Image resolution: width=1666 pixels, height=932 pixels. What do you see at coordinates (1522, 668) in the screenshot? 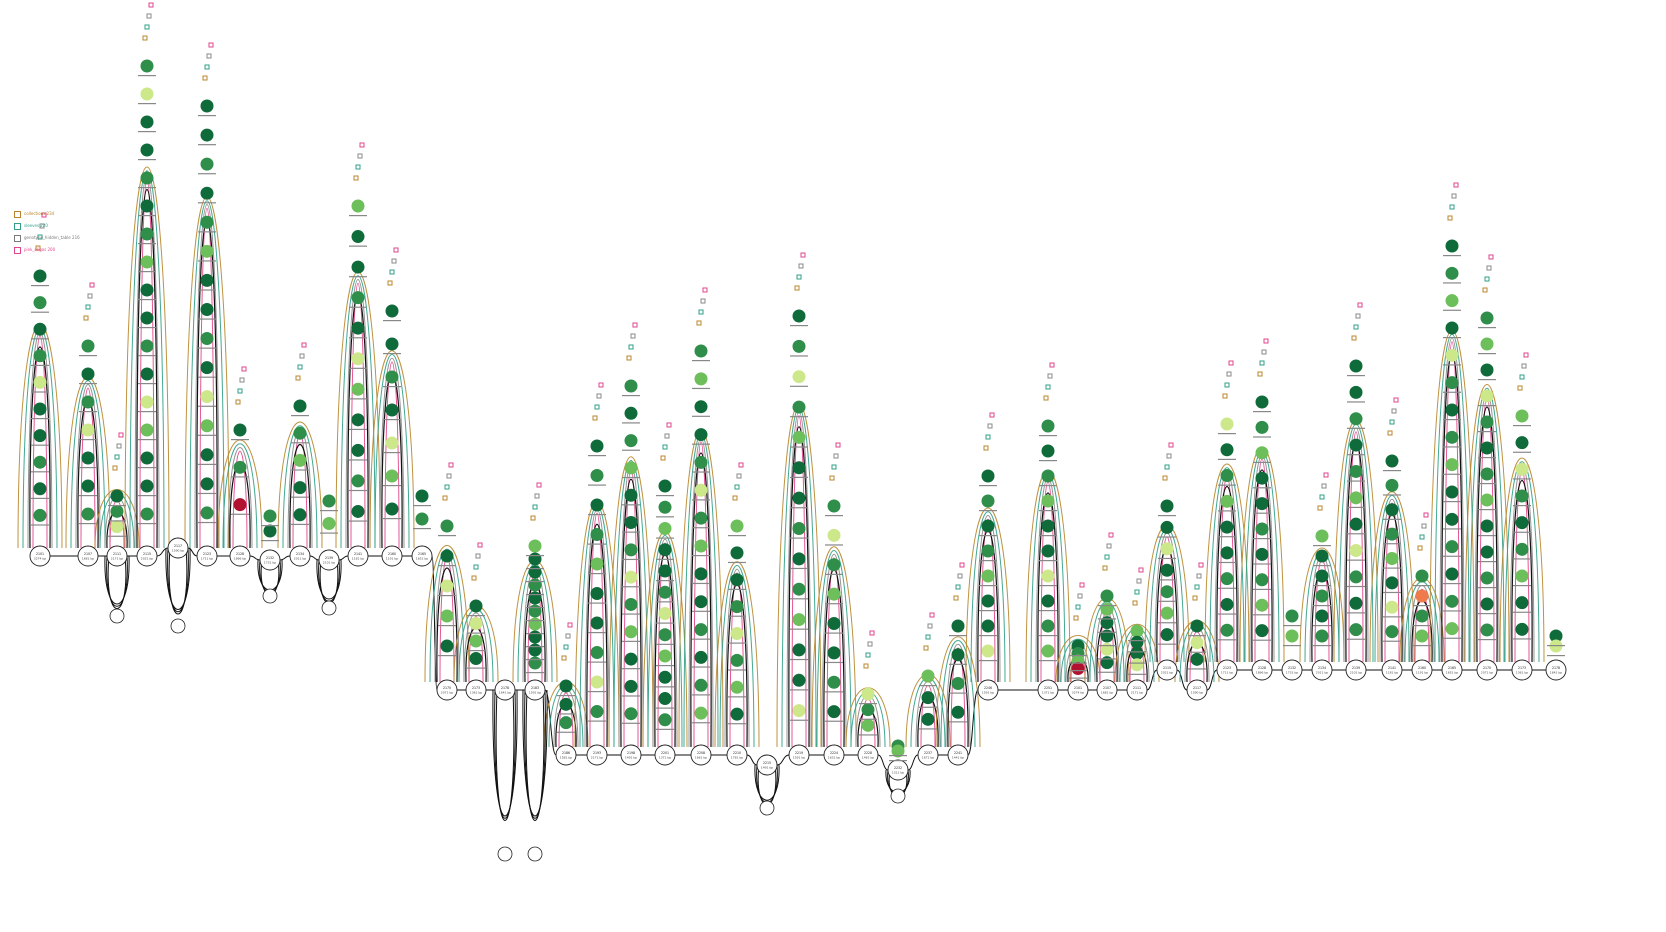
I see `backbone-node-id: 2173` at bounding box center [1522, 668].